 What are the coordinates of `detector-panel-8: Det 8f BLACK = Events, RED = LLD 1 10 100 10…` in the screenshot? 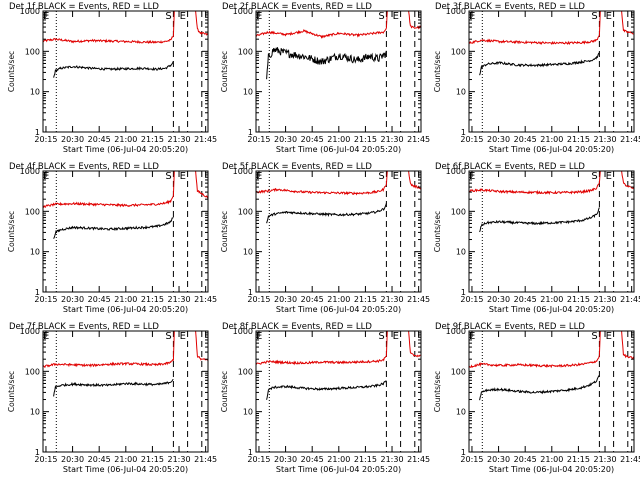 It's located at (325, 398).